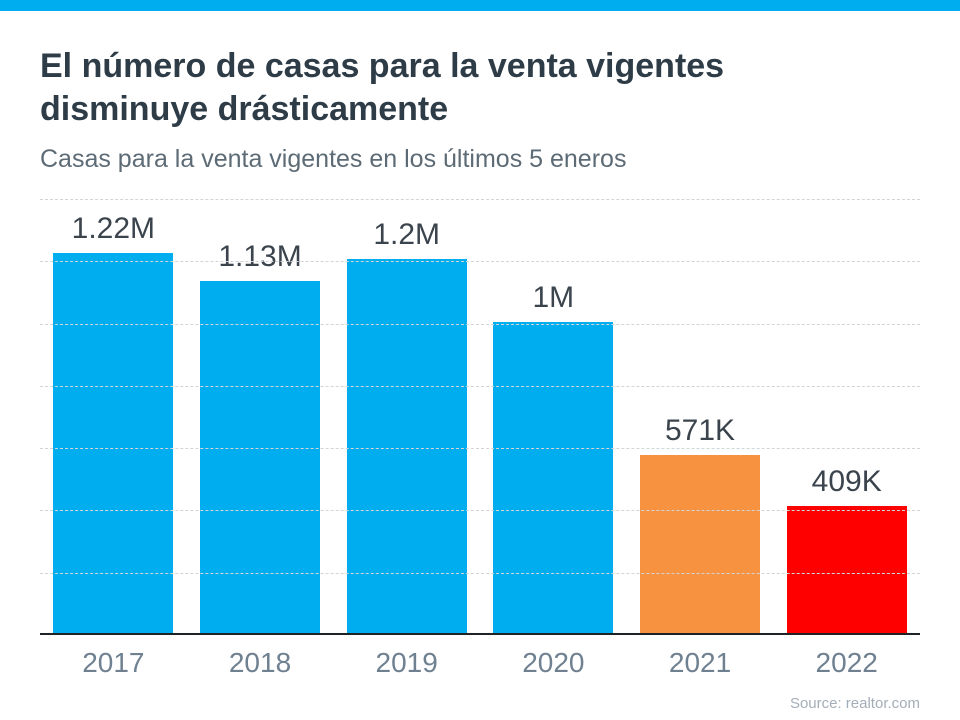  What do you see at coordinates (113, 662) in the screenshot?
I see `x-axis-label-2017: 2017` at bounding box center [113, 662].